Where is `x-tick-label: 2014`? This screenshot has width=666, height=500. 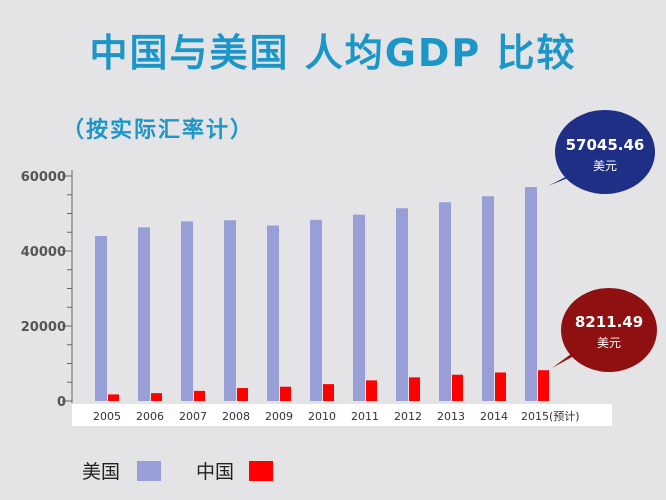 x-tick-label: 2014 is located at coordinates (494, 416).